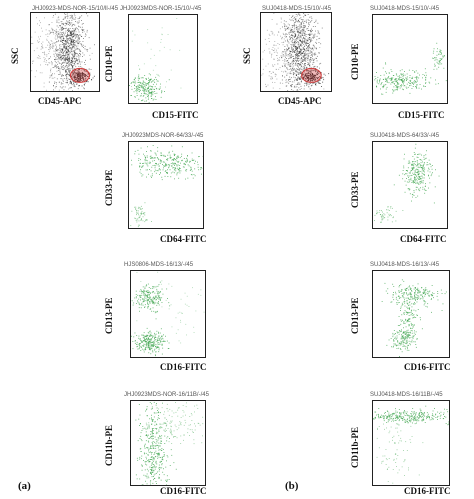 The image size is (474, 499). Describe the element at coordinates (406, 395) in the screenshot. I see `panel-title: SUJ0418-MDS-16/11B/-/45` at that location.